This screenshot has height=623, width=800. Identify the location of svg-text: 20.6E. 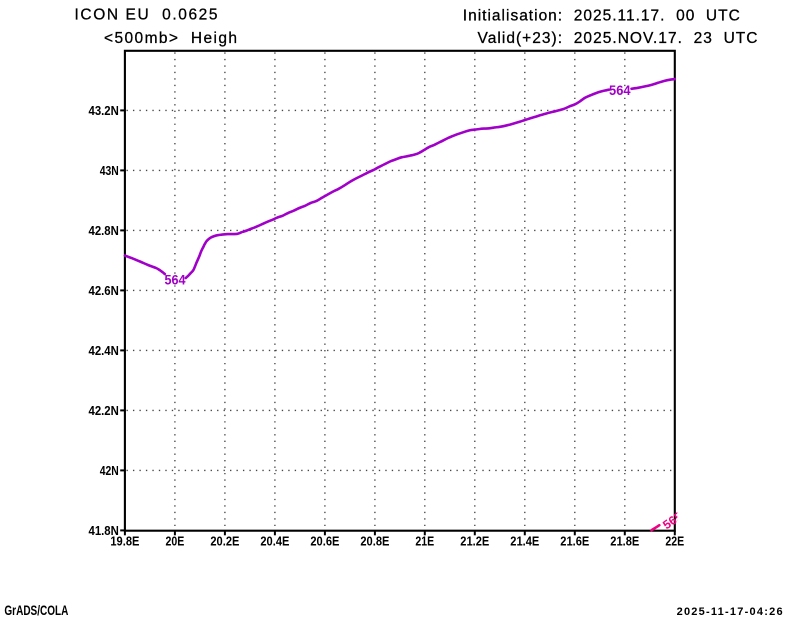
(324, 541).